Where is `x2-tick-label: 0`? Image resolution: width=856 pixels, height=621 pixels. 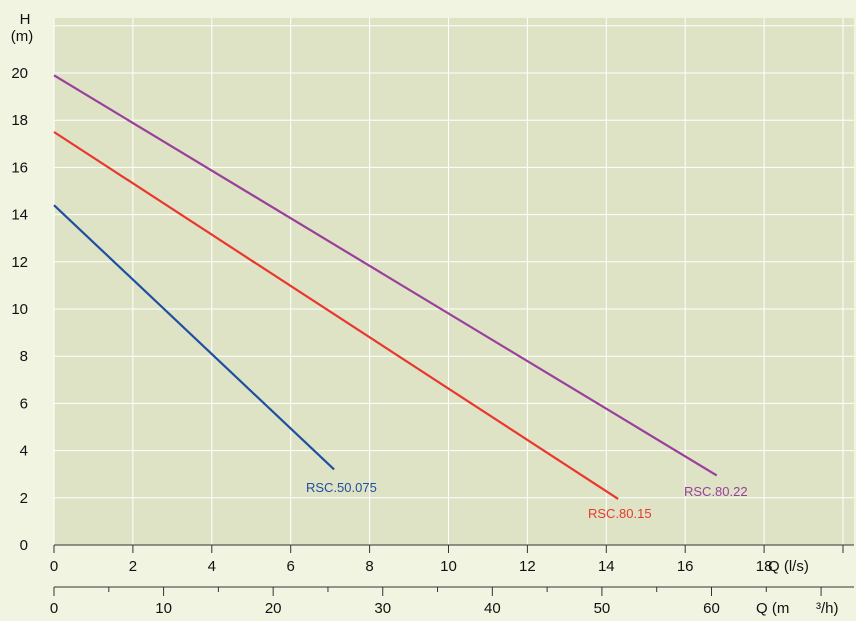
x2-tick-label: 0 is located at coordinates (54, 608).